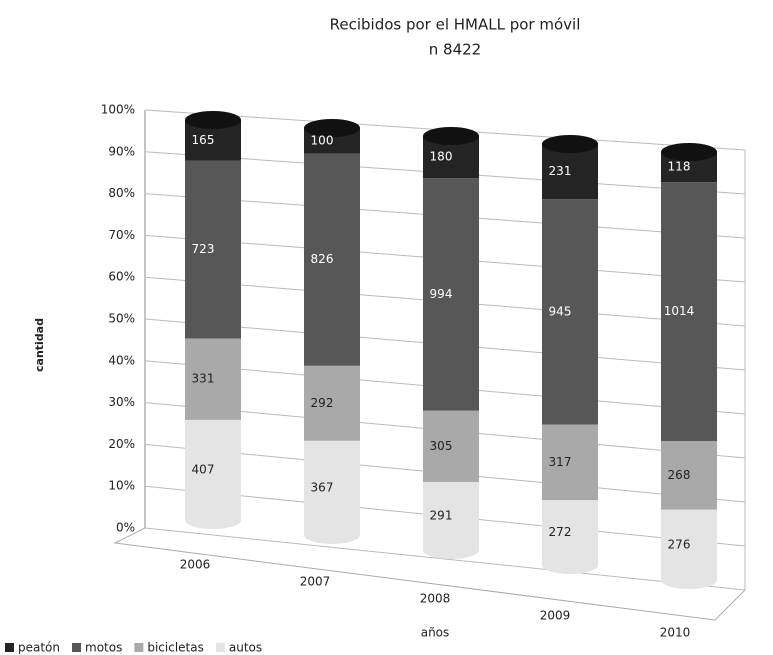  What do you see at coordinates (121, 360) in the screenshot?
I see `y-tick-label: 40%` at bounding box center [121, 360].